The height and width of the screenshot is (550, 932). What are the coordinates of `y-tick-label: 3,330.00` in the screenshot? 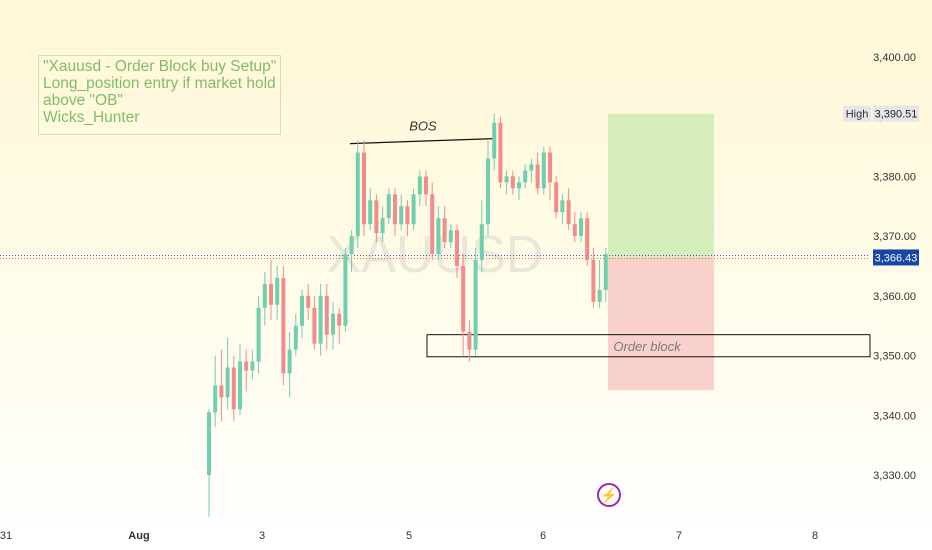 It's located at (894, 476).